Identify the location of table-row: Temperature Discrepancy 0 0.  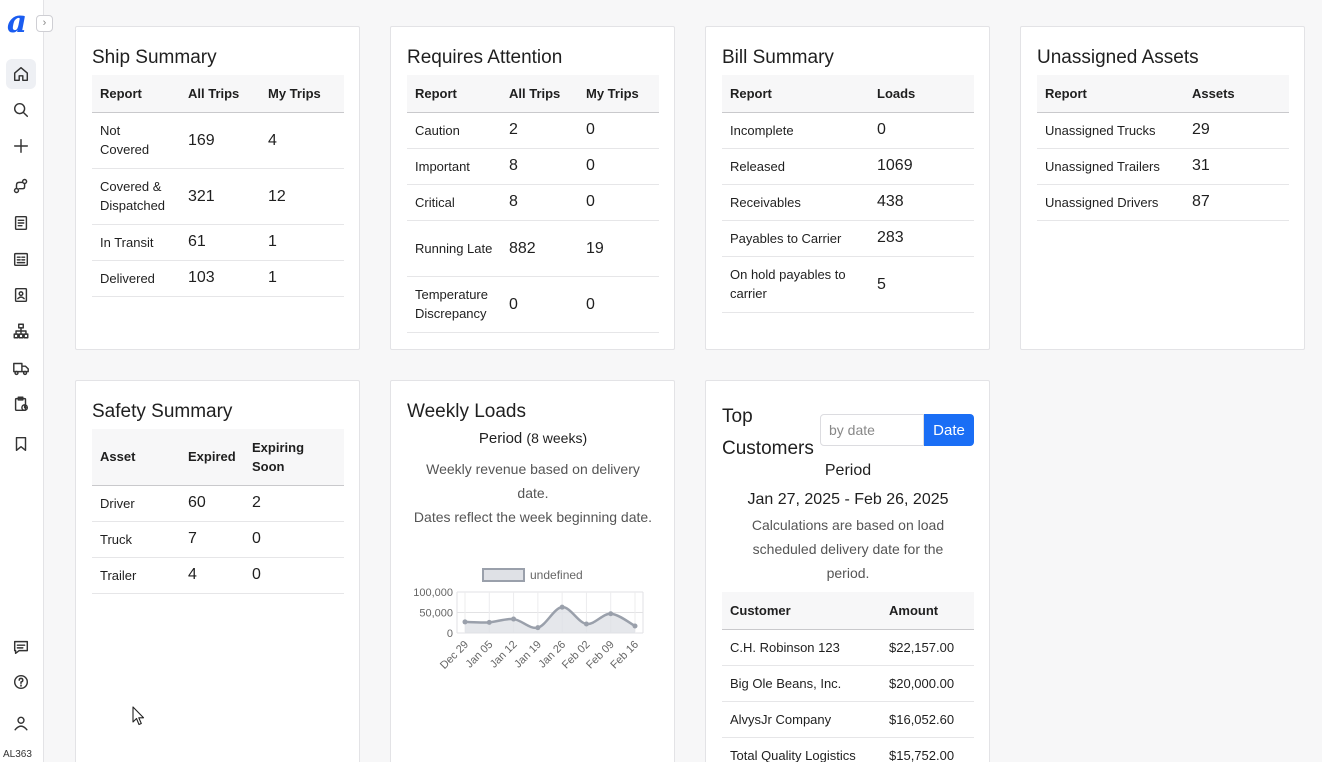
(533, 304).